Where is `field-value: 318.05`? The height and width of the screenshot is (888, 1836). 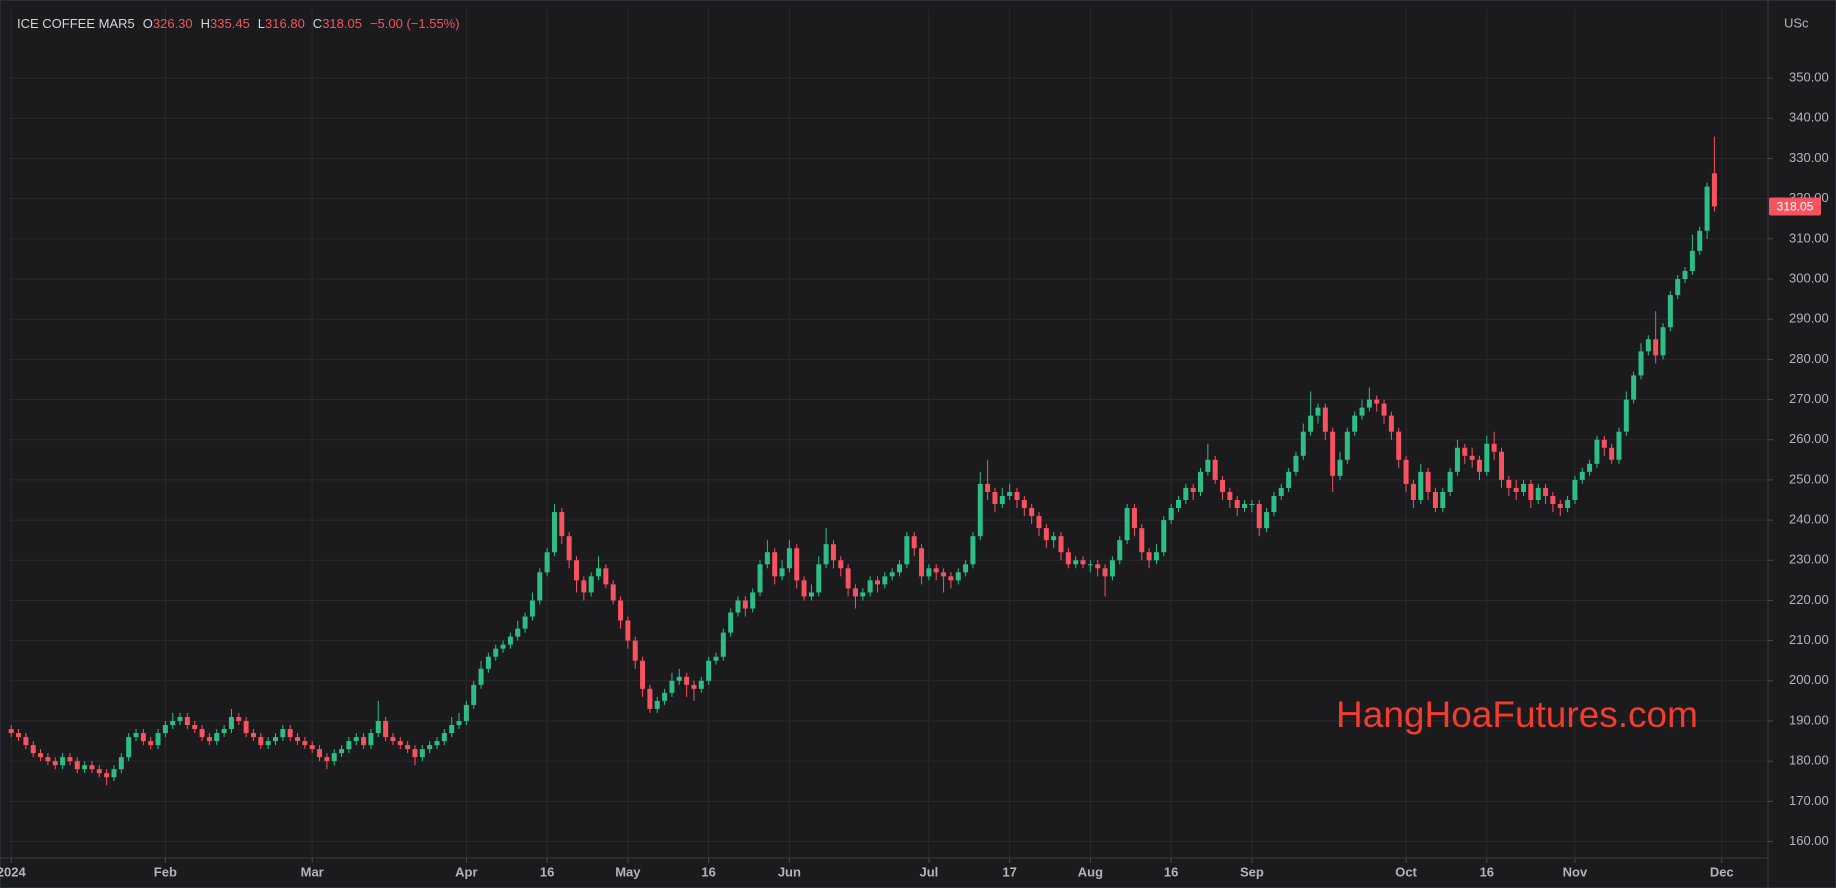
field-value: 318.05 is located at coordinates (342, 23).